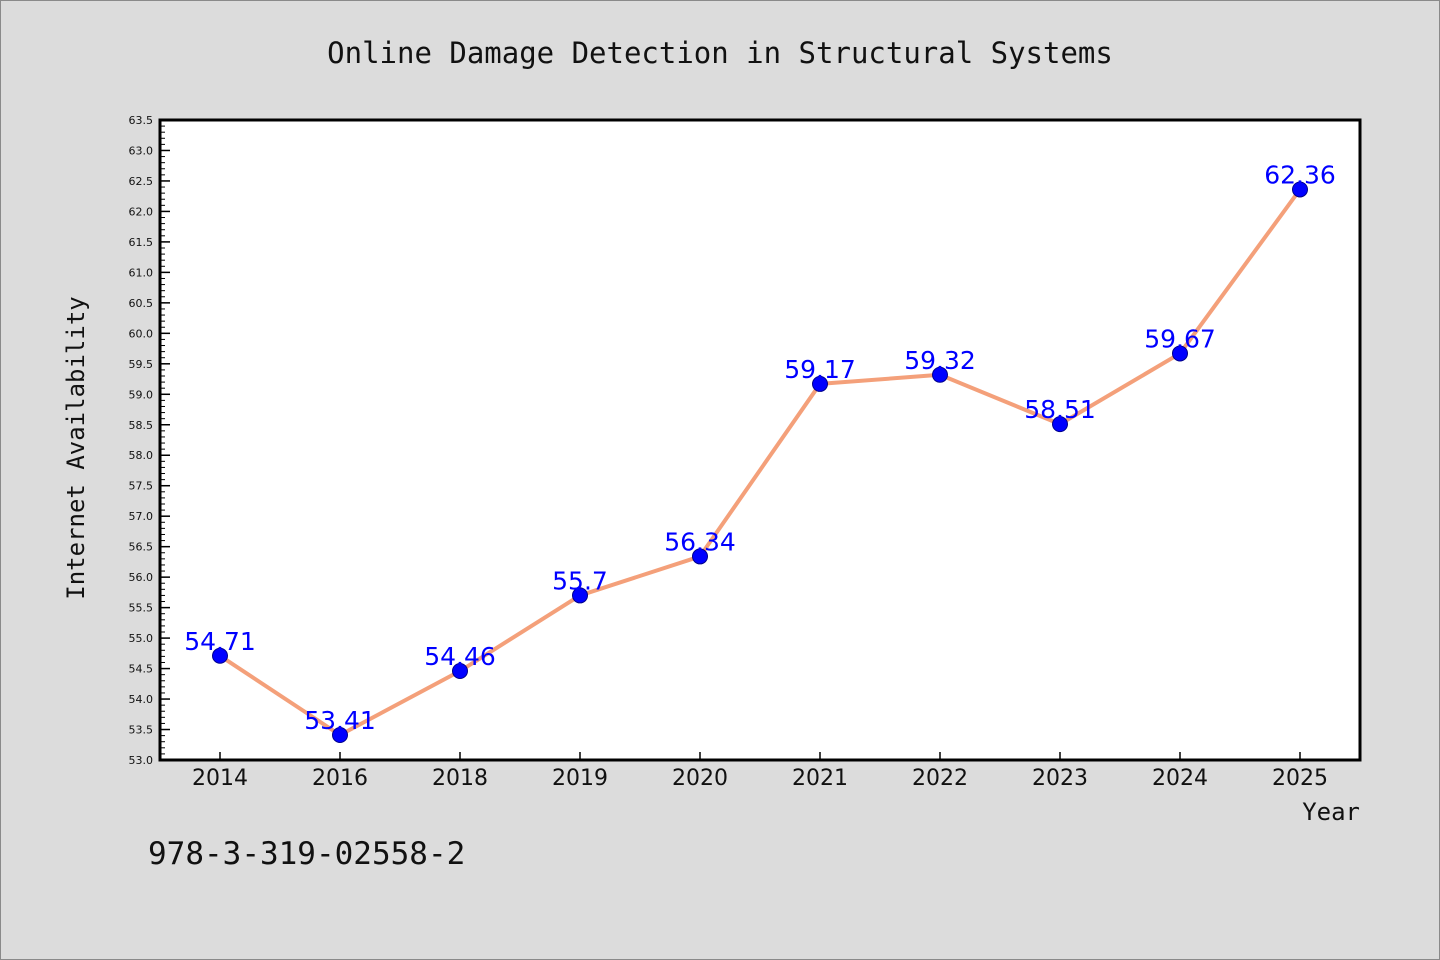 The height and width of the screenshot is (960, 1440). I want to click on x-tick-label: 2024, so click(1180, 778).